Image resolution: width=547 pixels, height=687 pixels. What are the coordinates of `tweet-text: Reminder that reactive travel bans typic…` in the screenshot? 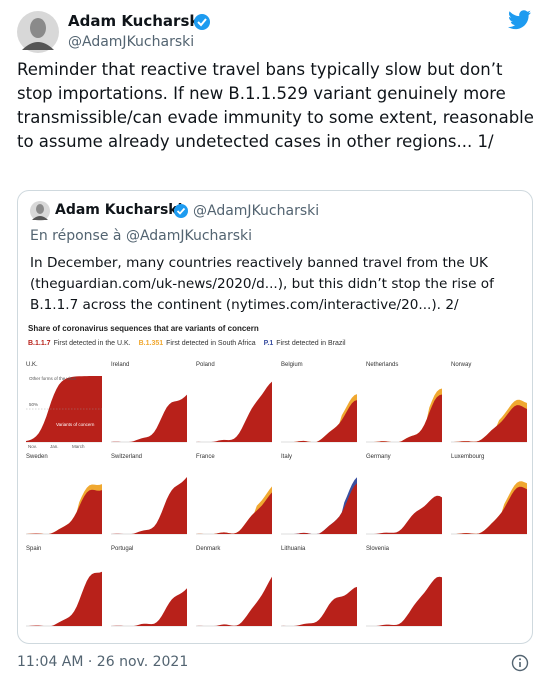 It's located at (275, 105).